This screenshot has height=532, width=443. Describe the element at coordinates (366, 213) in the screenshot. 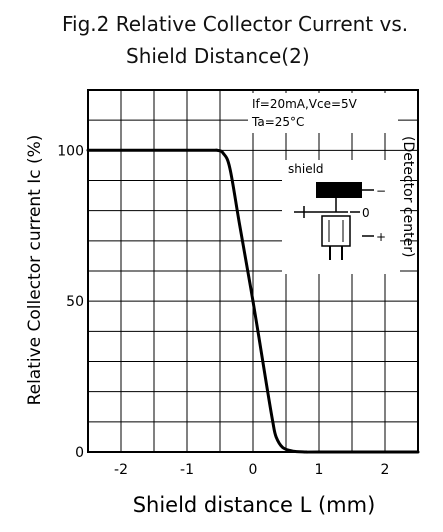

I see `inset-zero-label: 0` at that location.